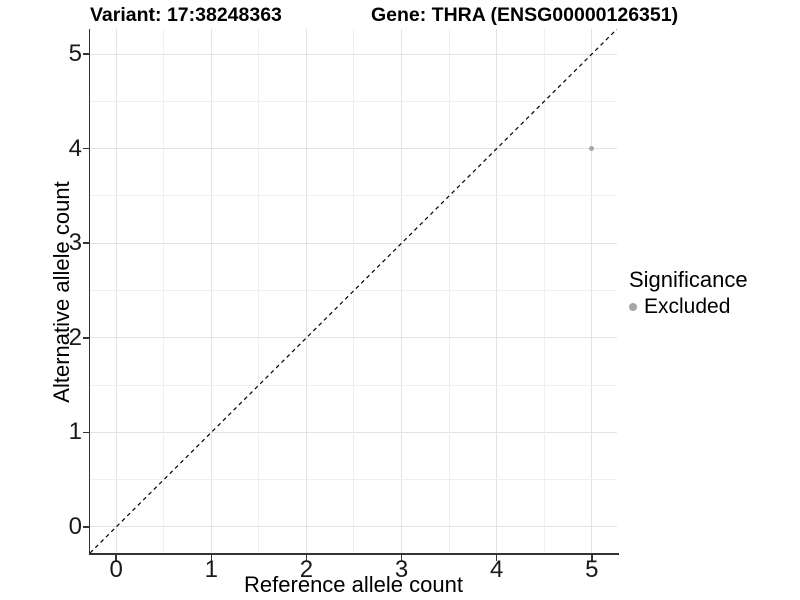 This screenshot has width=800, height=600. I want to click on legend: Significance Excluded, so click(688, 292).